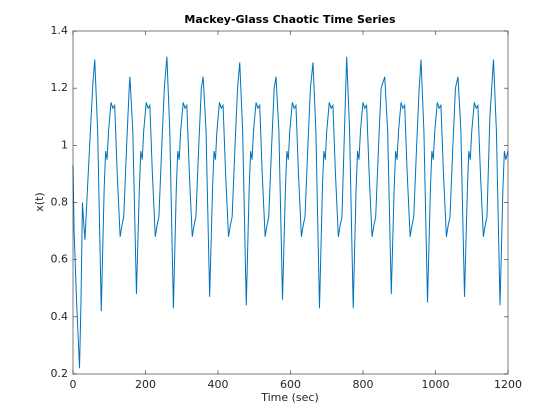 Image resolution: width=560 pixels, height=420 pixels. Describe the element at coordinates (290, 19) in the screenshot. I see `chart-title: Mackey-Glass Chaotic Time Series` at that location.